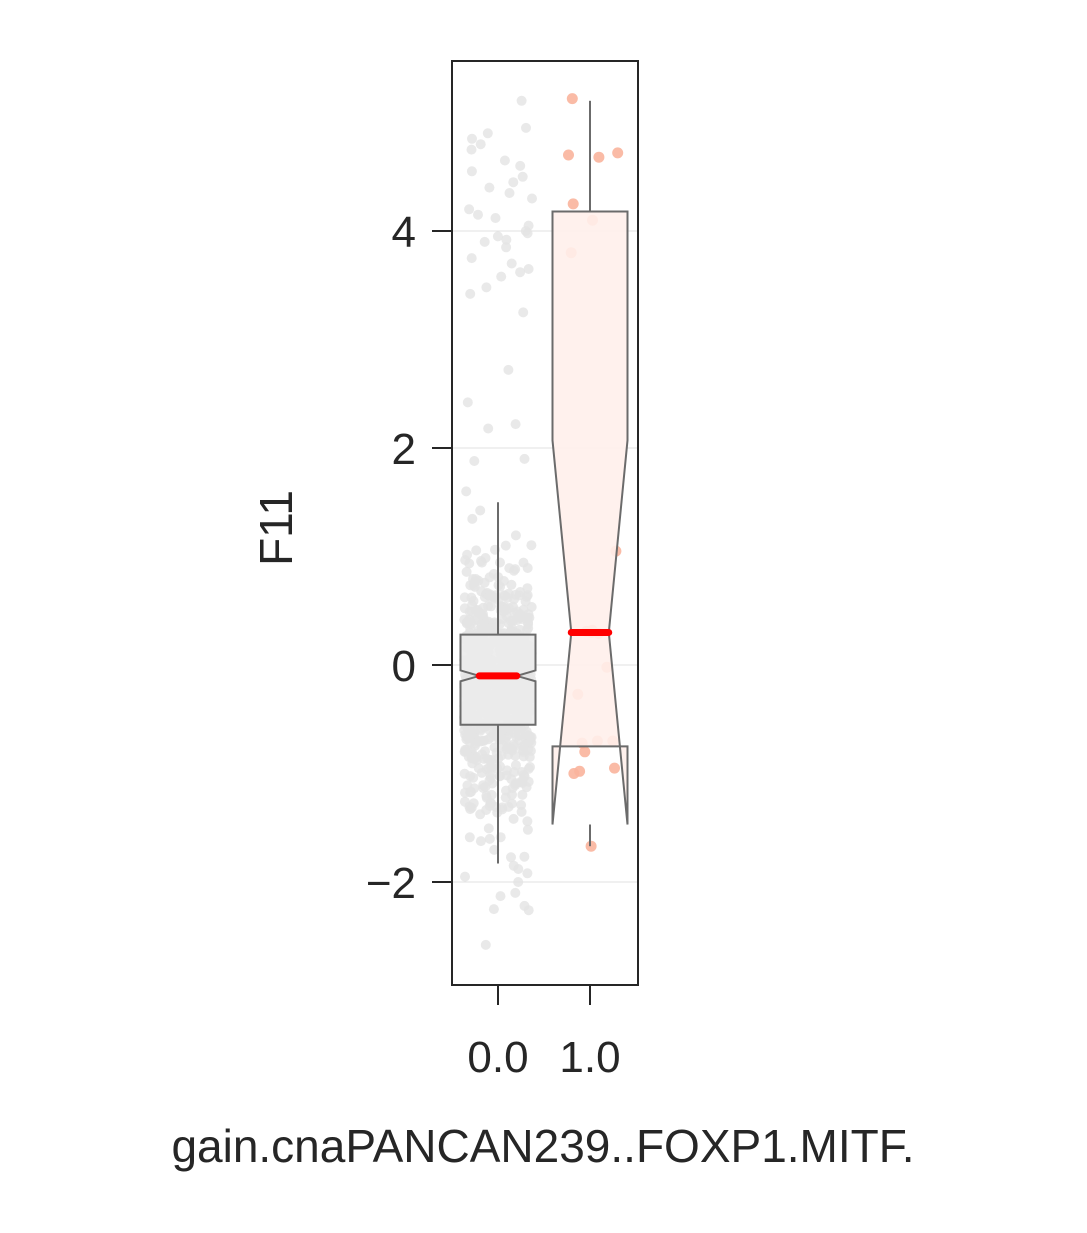  What do you see at coordinates (276, 528) in the screenshot?
I see `y-axis-label: F11` at bounding box center [276, 528].